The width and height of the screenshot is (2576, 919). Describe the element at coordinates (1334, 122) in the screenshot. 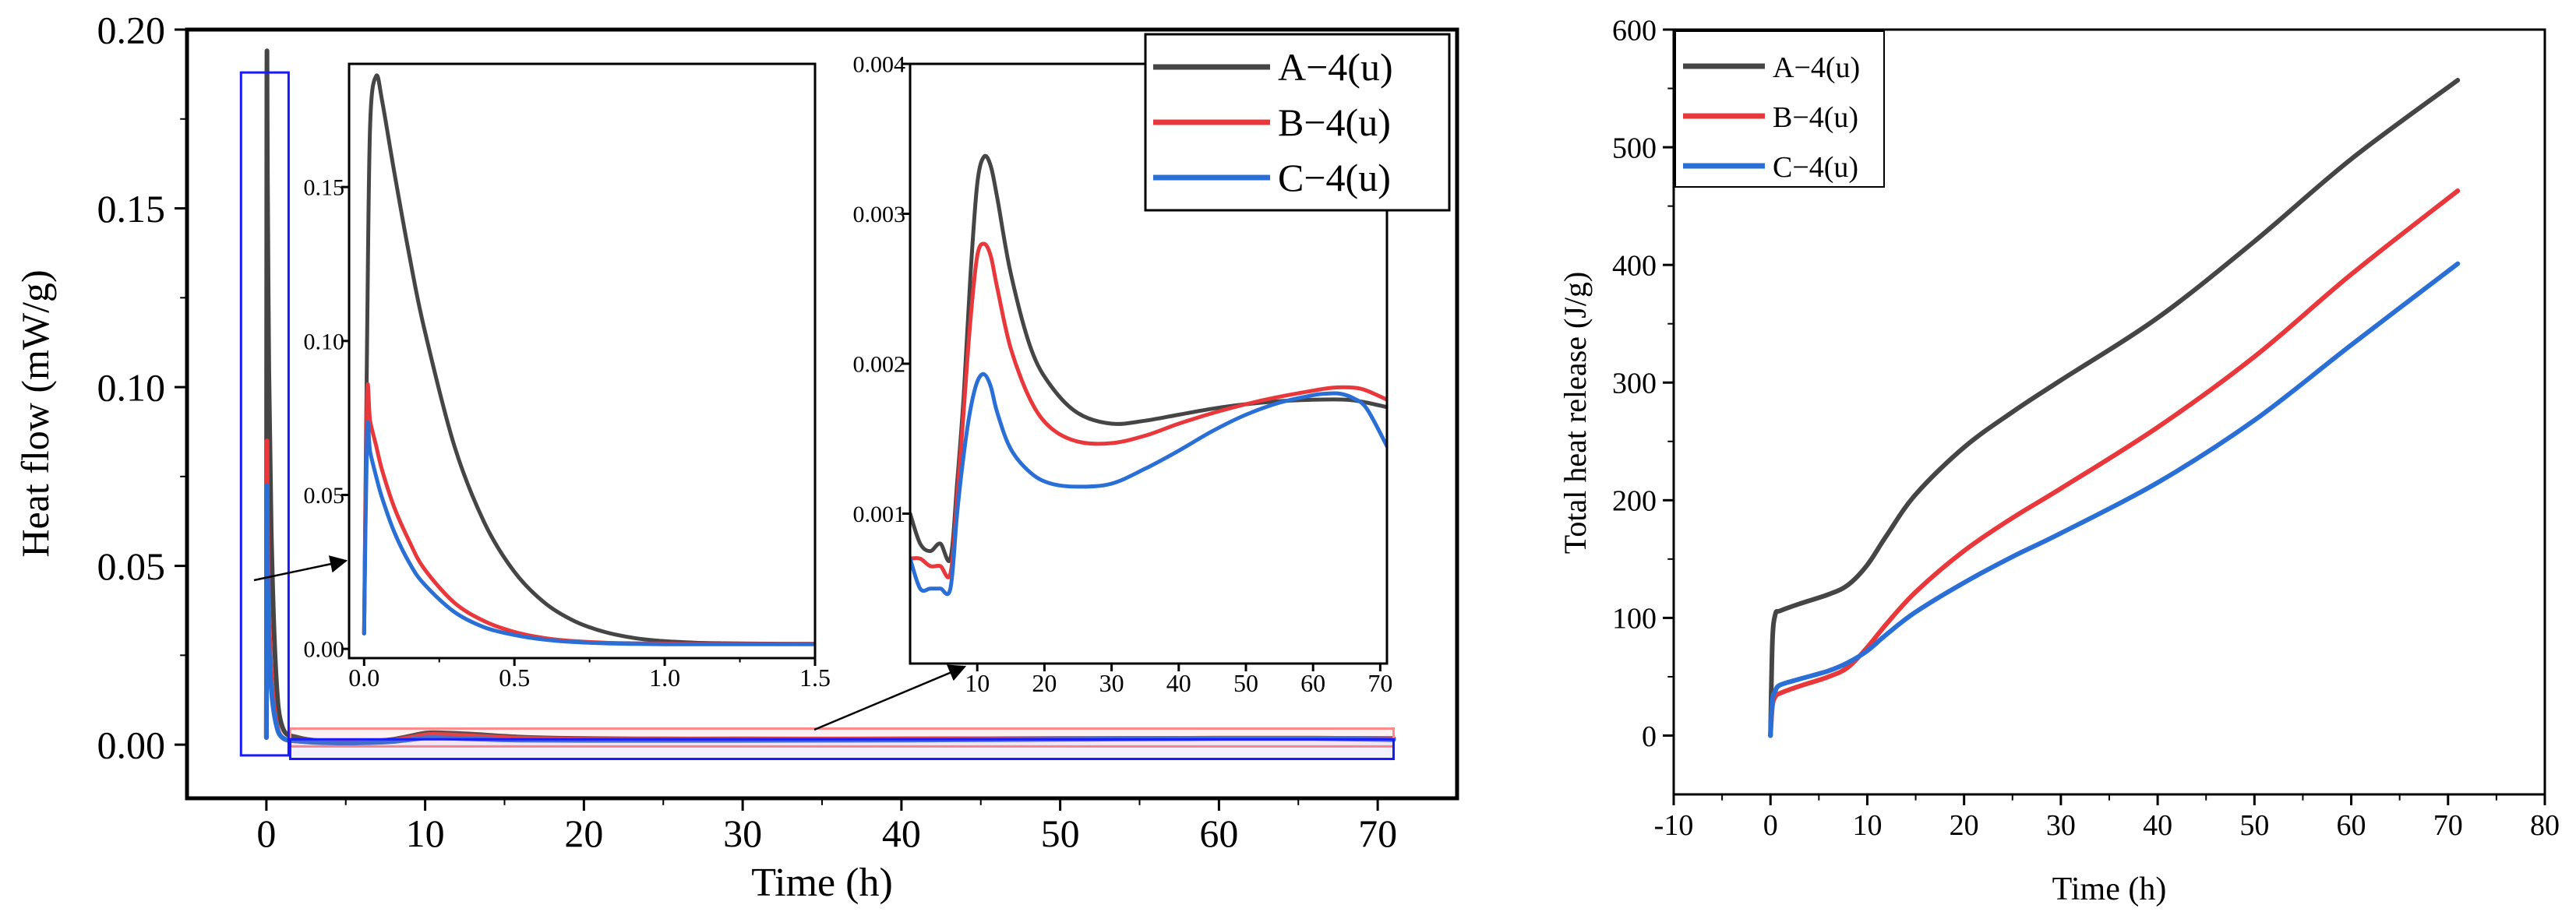

I see `legend-label-b: B−4(u)` at that location.